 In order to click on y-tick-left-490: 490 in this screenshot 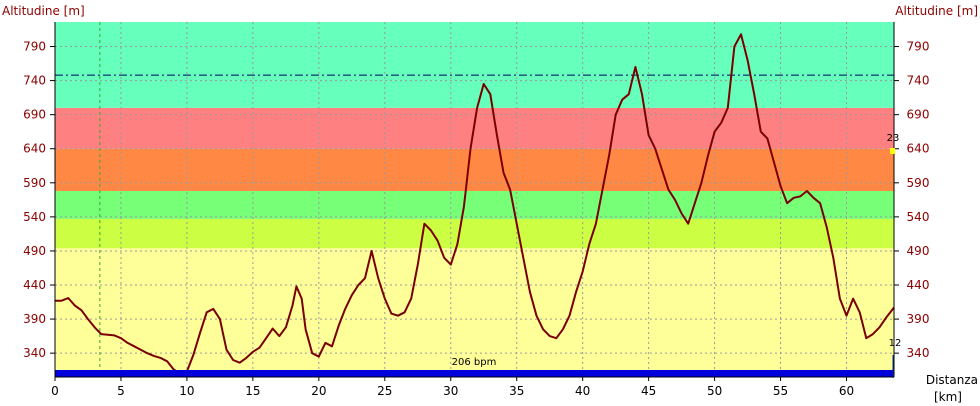, I will do `click(34, 251)`.